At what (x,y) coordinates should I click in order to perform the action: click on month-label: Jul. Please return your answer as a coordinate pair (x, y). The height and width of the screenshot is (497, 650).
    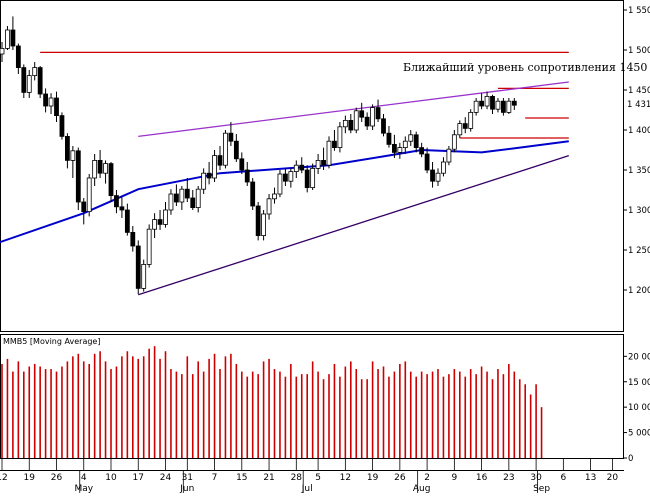
    Looking at the image, I should click on (307, 488).